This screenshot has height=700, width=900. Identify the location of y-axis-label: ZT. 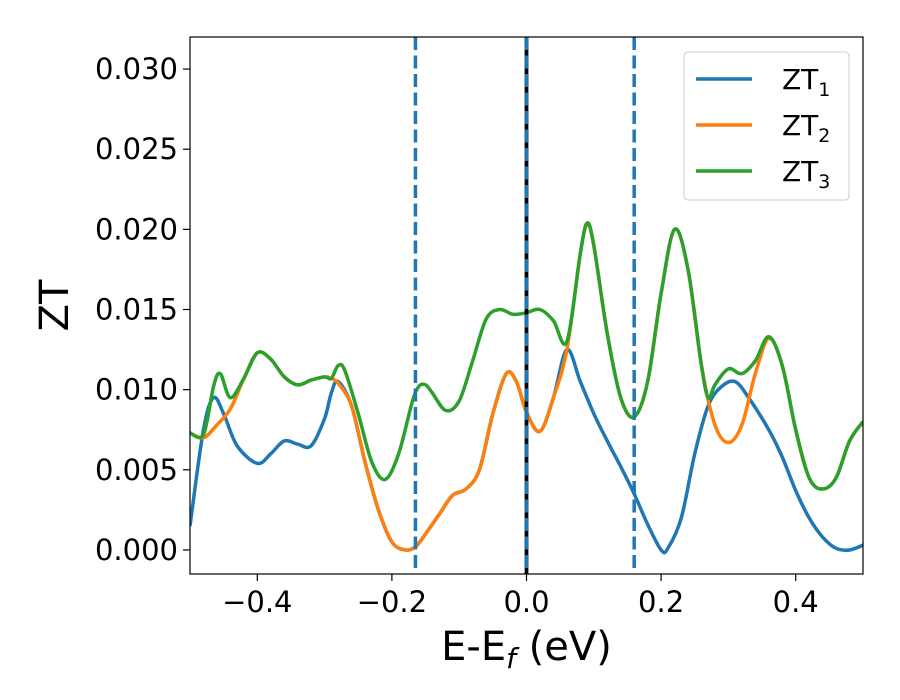
(55, 305).